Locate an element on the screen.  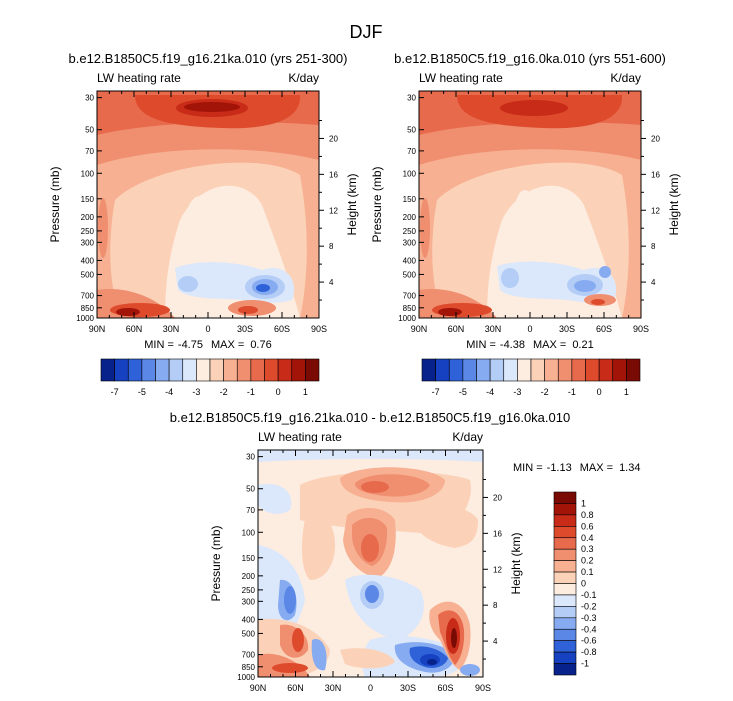
panel-0ka-y2tick-16: 16 is located at coordinates (655, 174).